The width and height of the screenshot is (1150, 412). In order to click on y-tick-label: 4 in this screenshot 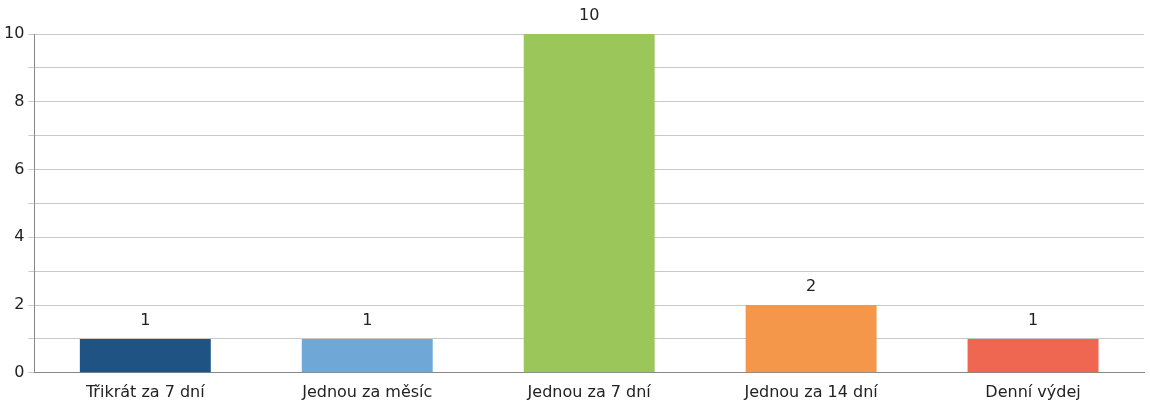, I will do `click(19, 236)`.